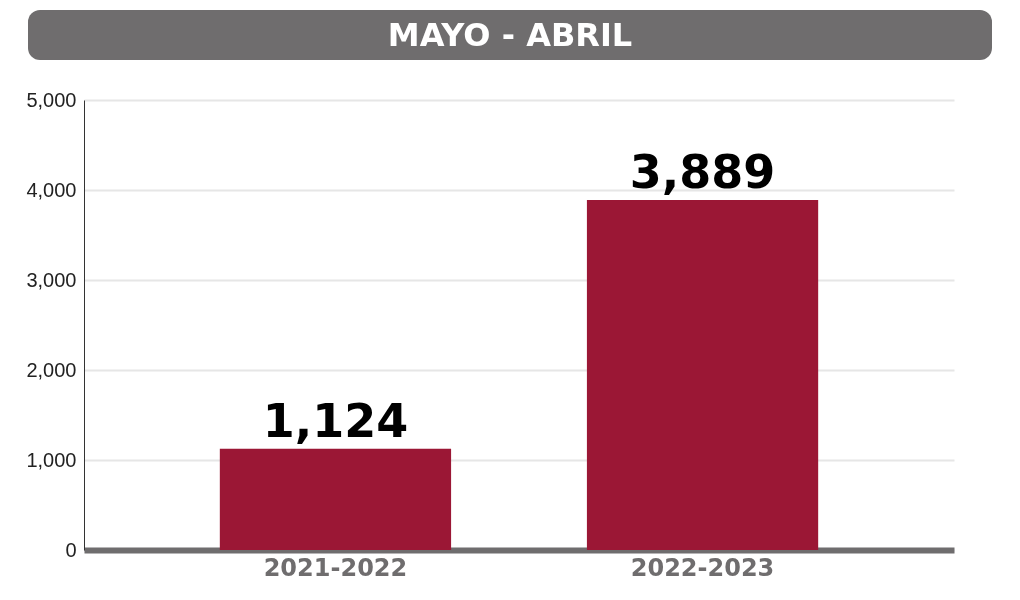 The width and height of the screenshot is (1020, 600). I want to click on data-label: 1,124, so click(335, 420).